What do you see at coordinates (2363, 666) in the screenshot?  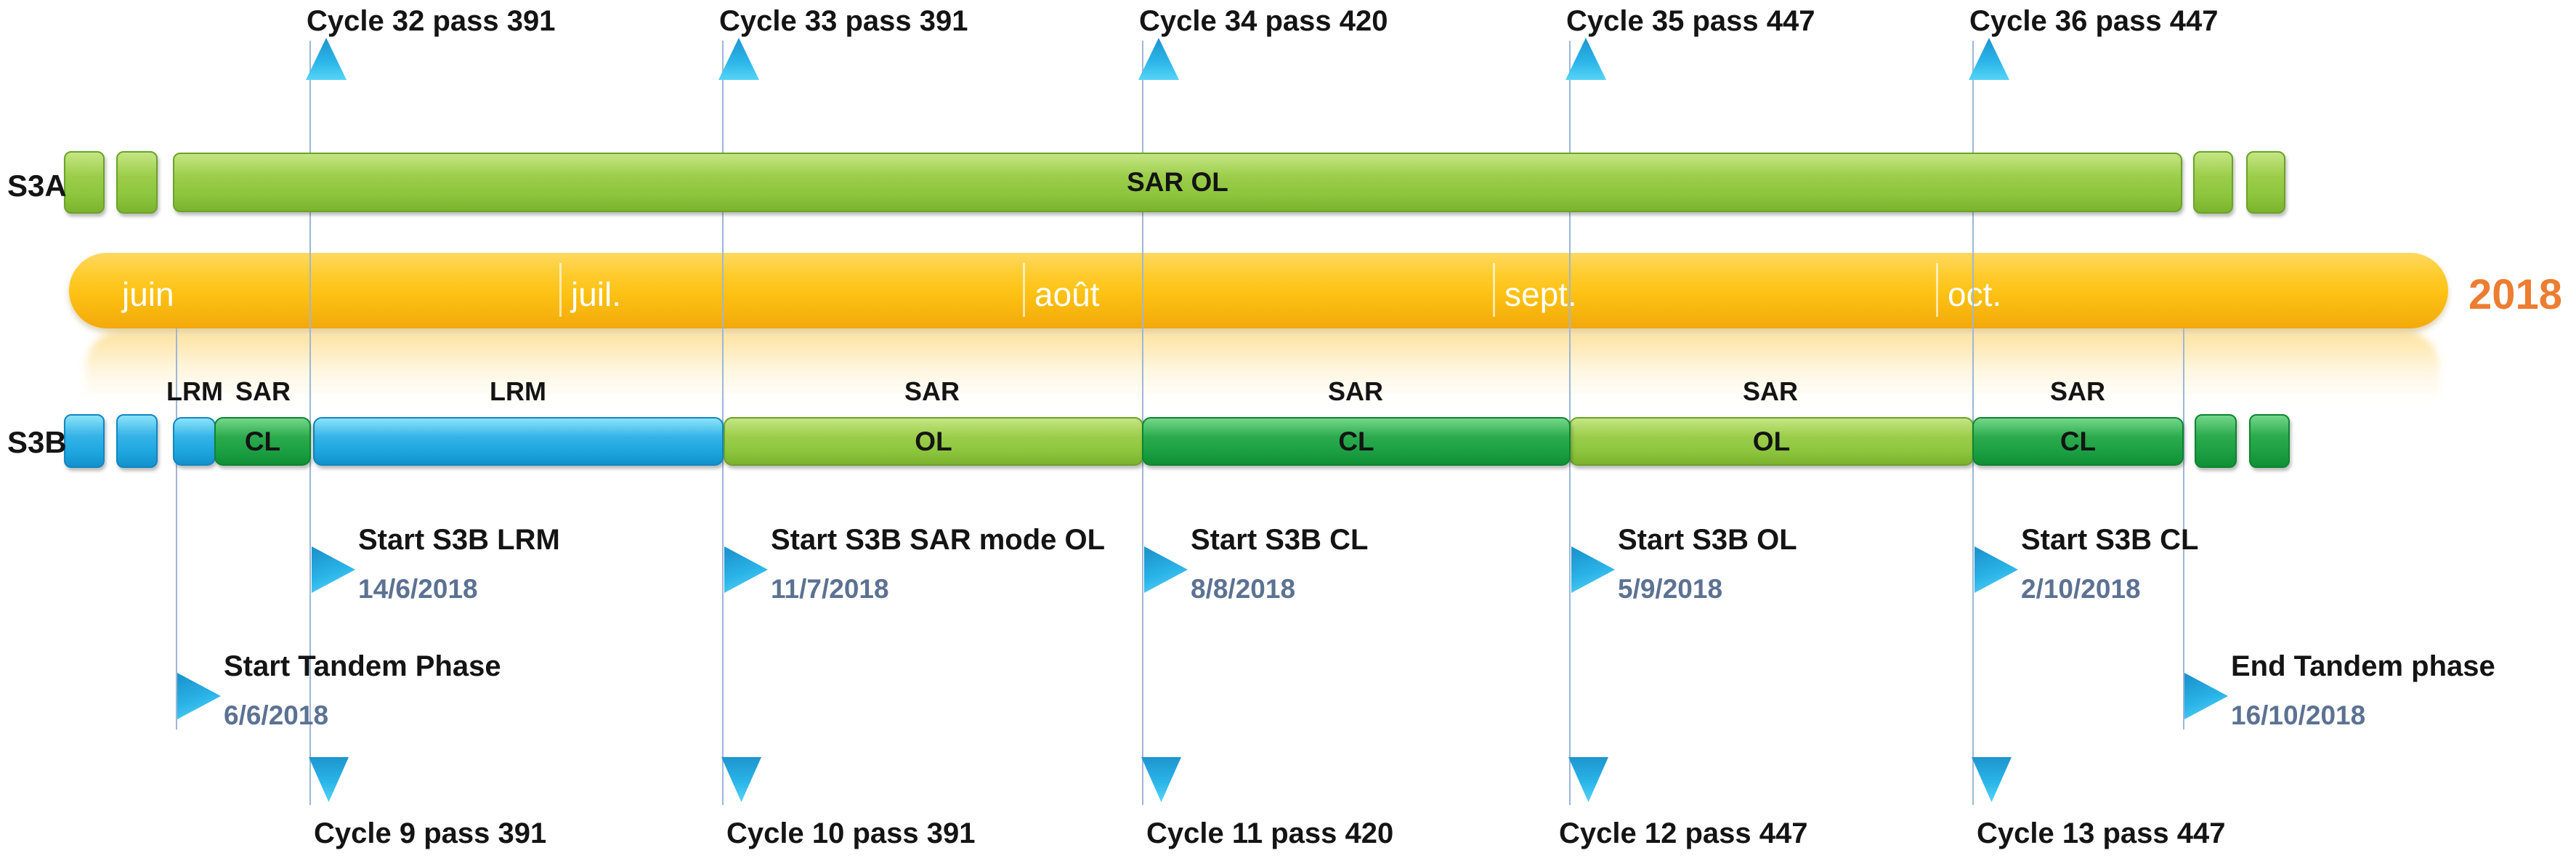 I see `tandem-end-title: End Tandem phase` at bounding box center [2363, 666].